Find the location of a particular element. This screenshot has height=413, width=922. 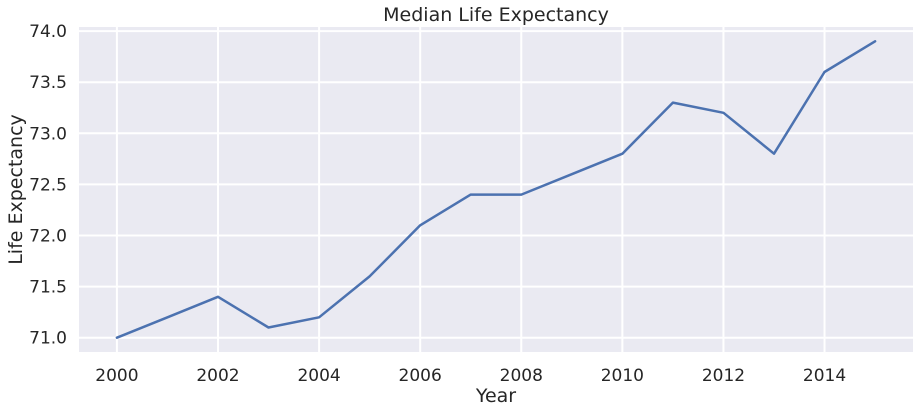

chart-title: Median Life Expectancy is located at coordinates (496, 15).